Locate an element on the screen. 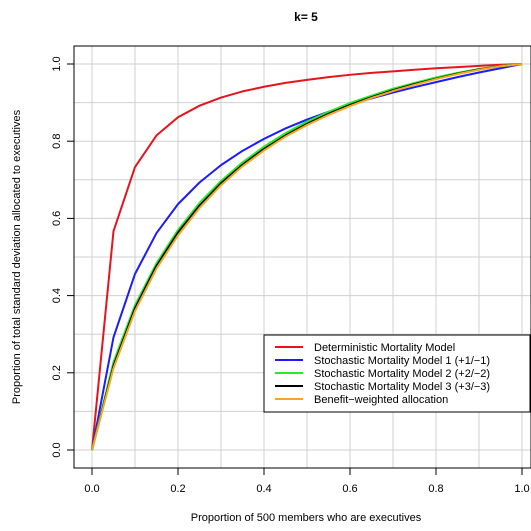 The image size is (531, 531). x-tick-label: 0.0 is located at coordinates (91, 489).